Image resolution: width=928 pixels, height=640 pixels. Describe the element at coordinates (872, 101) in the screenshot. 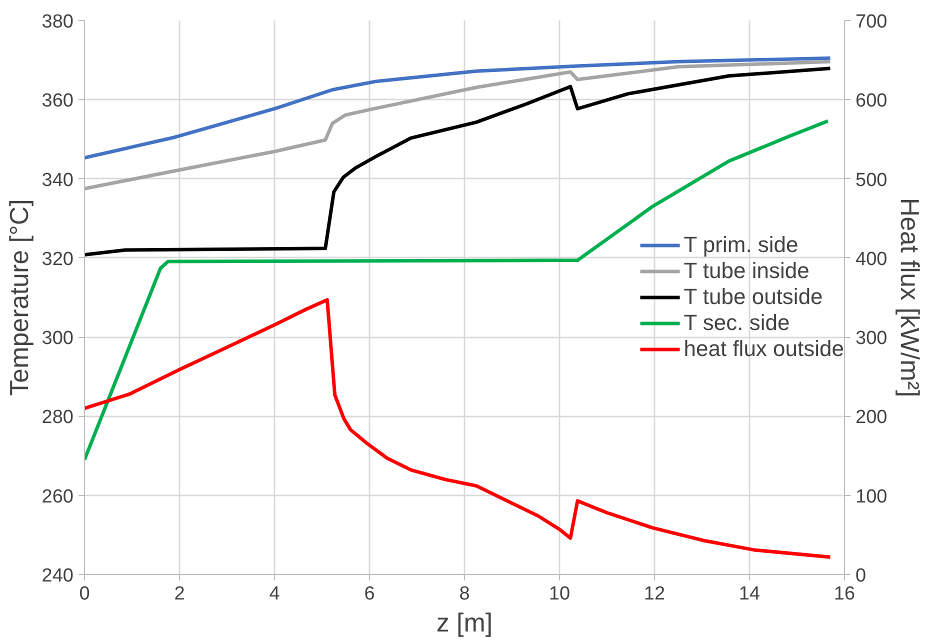

I see `y2-tick-label: 600` at that location.